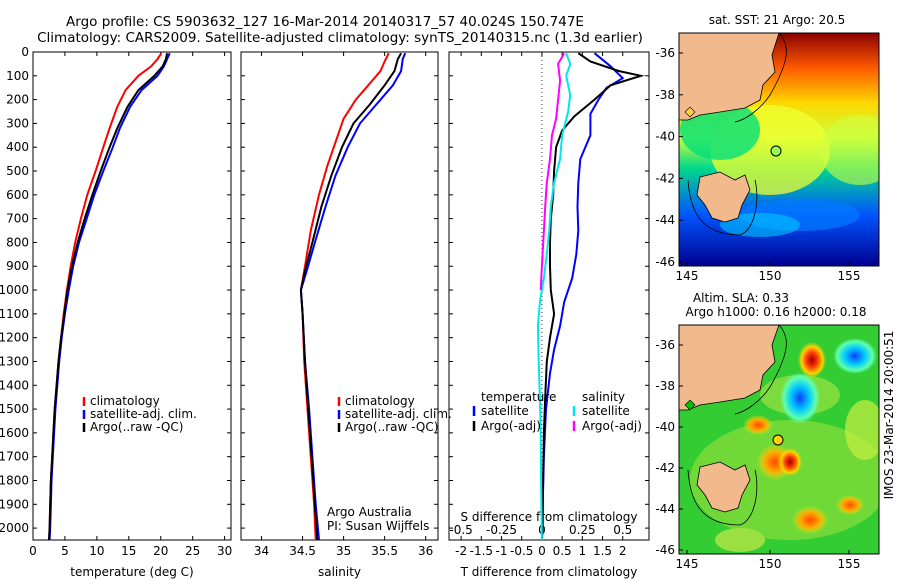 The width and height of the screenshot is (900, 580). What do you see at coordinates (160, 551) in the screenshot?
I see `x-tick-label: 20` at bounding box center [160, 551].